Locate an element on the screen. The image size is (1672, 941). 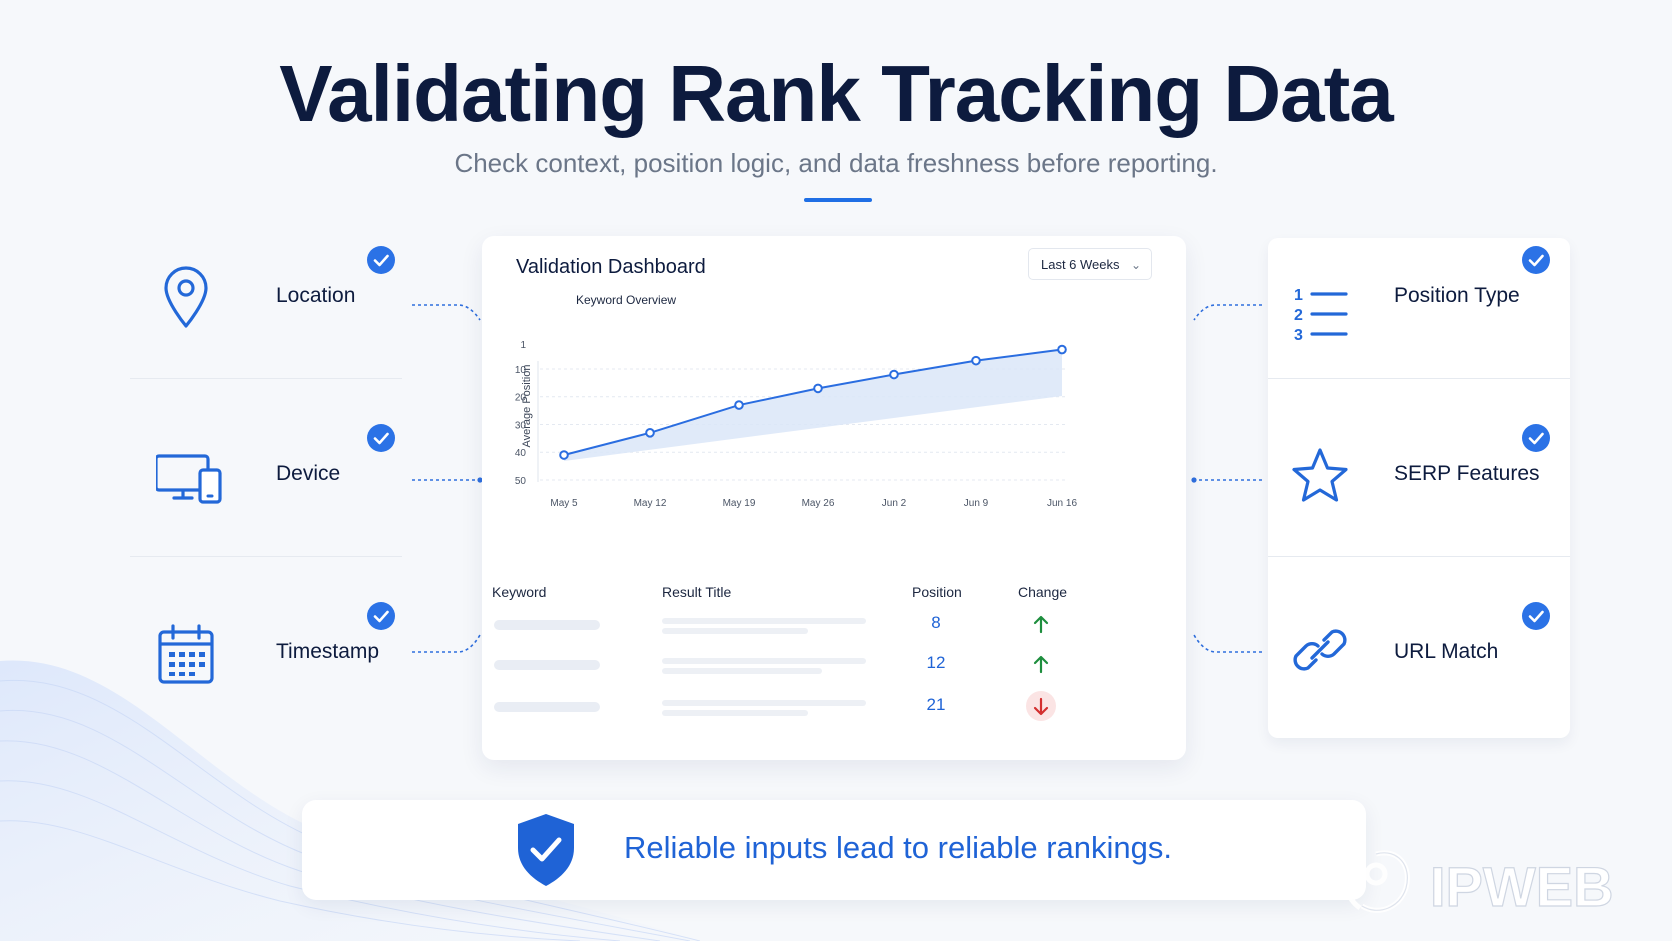
date-range-value: Last 6 Weeks is located at coordinates (1080, 264).